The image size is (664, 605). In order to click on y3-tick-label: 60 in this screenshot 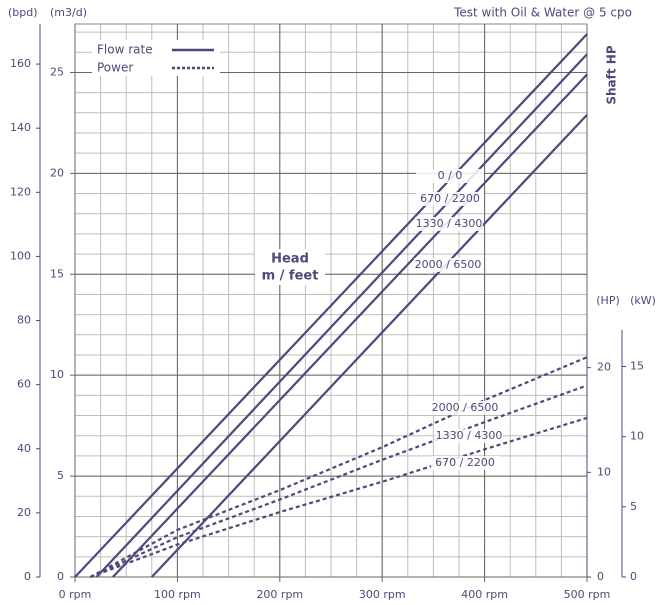, I will do `click(24, 384)`.